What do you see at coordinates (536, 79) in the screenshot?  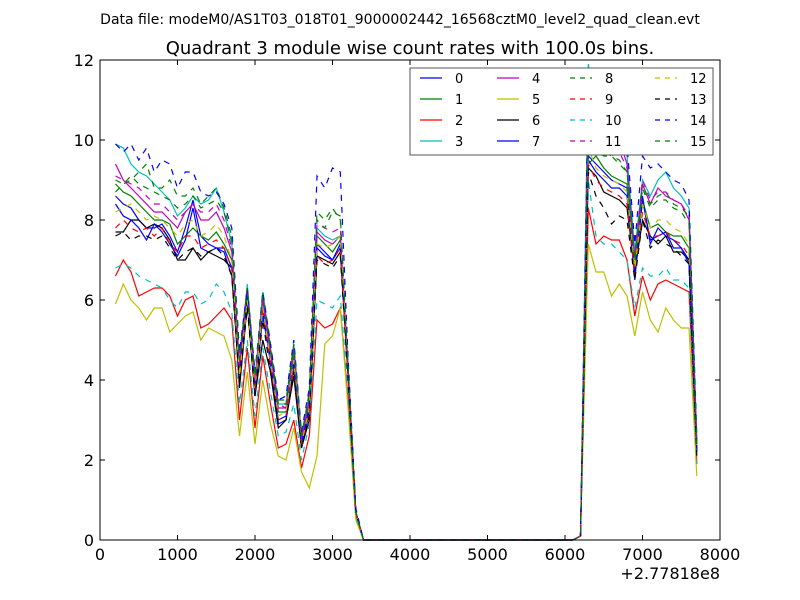 I see `legend-label-4: 4` at bounding box center [536, 79].